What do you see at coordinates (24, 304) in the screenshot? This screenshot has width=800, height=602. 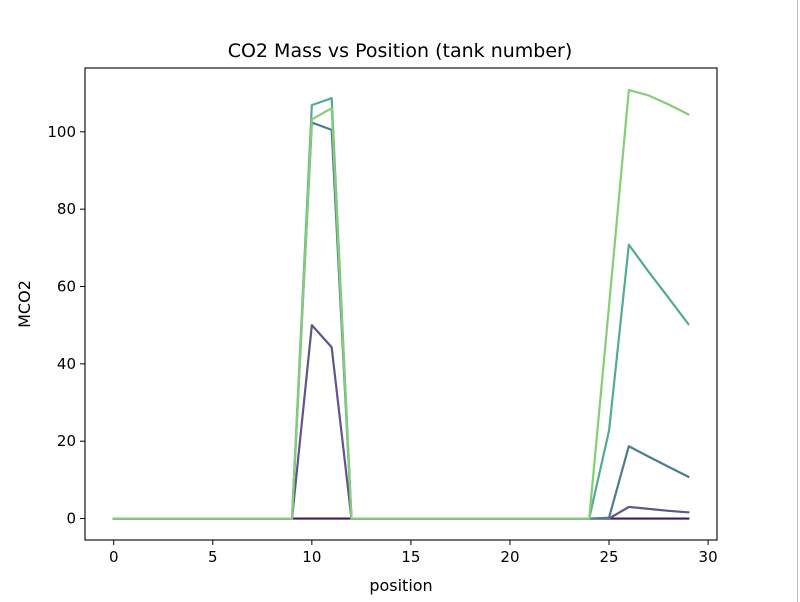 I see `y-axis-label: MCO2` at bounding box center [24, 304].